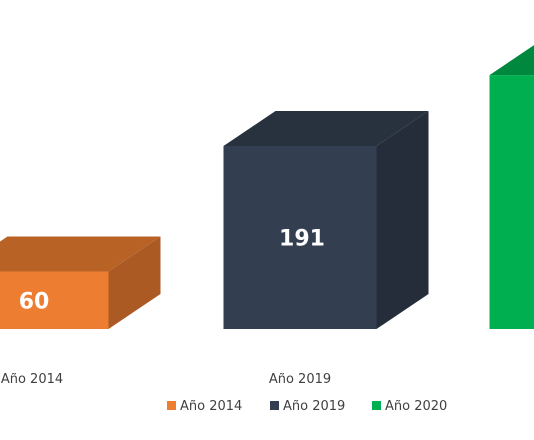 The width and height of the screenshot is (534, 440). I want to click on legend-label: Año 2019, so click(314, 406).